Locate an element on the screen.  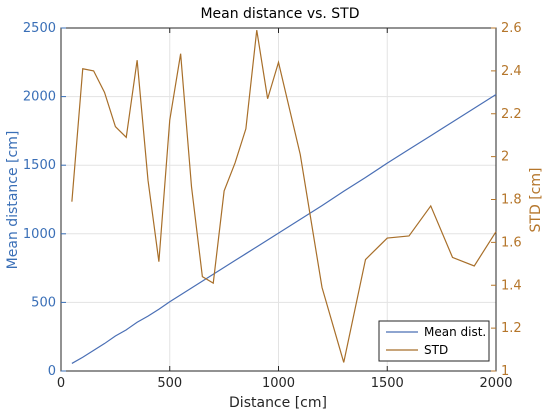
left-y-tick-label: 500 is located at coordinates (43, 302).